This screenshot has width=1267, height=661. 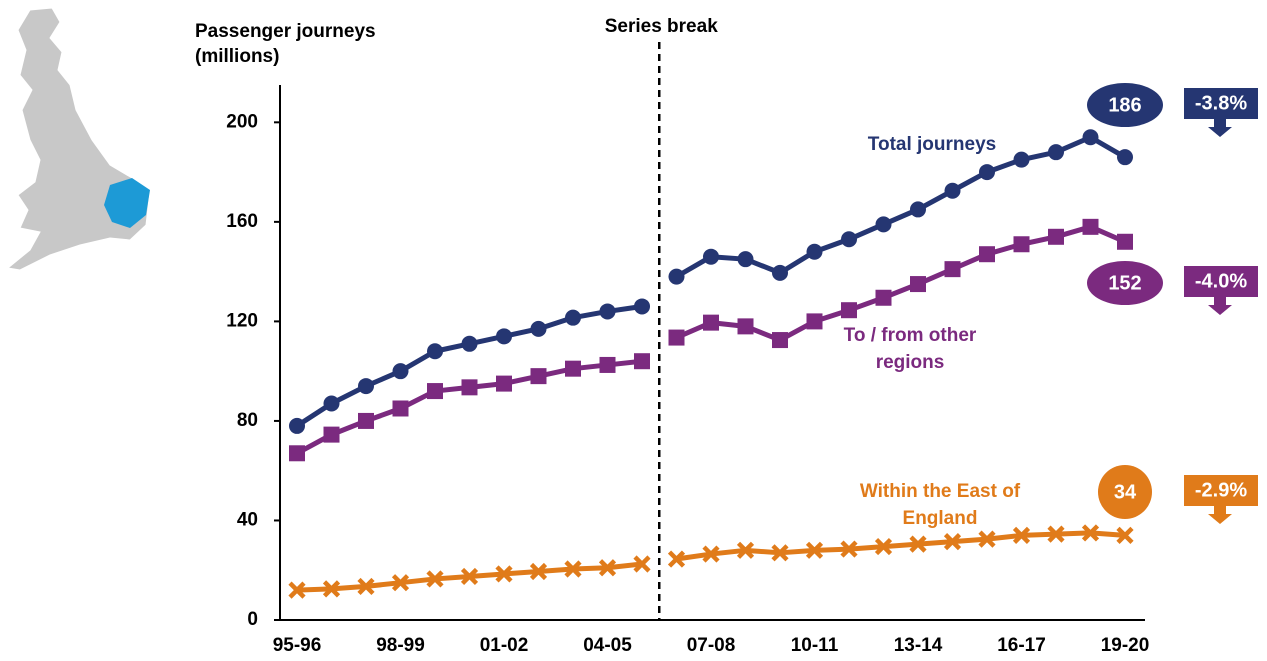 What do you see at coordinates (247, 420) in the screenshot?
I see `y-tick-label: 80` at bounding box center [247, 420].